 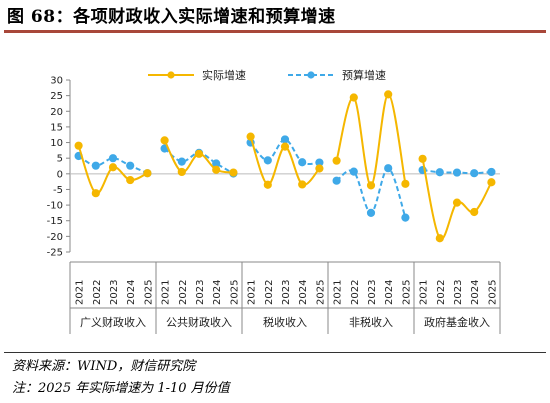 What do you see at coordinates (121, 388) in the screenshot?
I see `remark-note: 注：2025 年实际增速为 1-10 月份值` at bounding box center [121, 388].